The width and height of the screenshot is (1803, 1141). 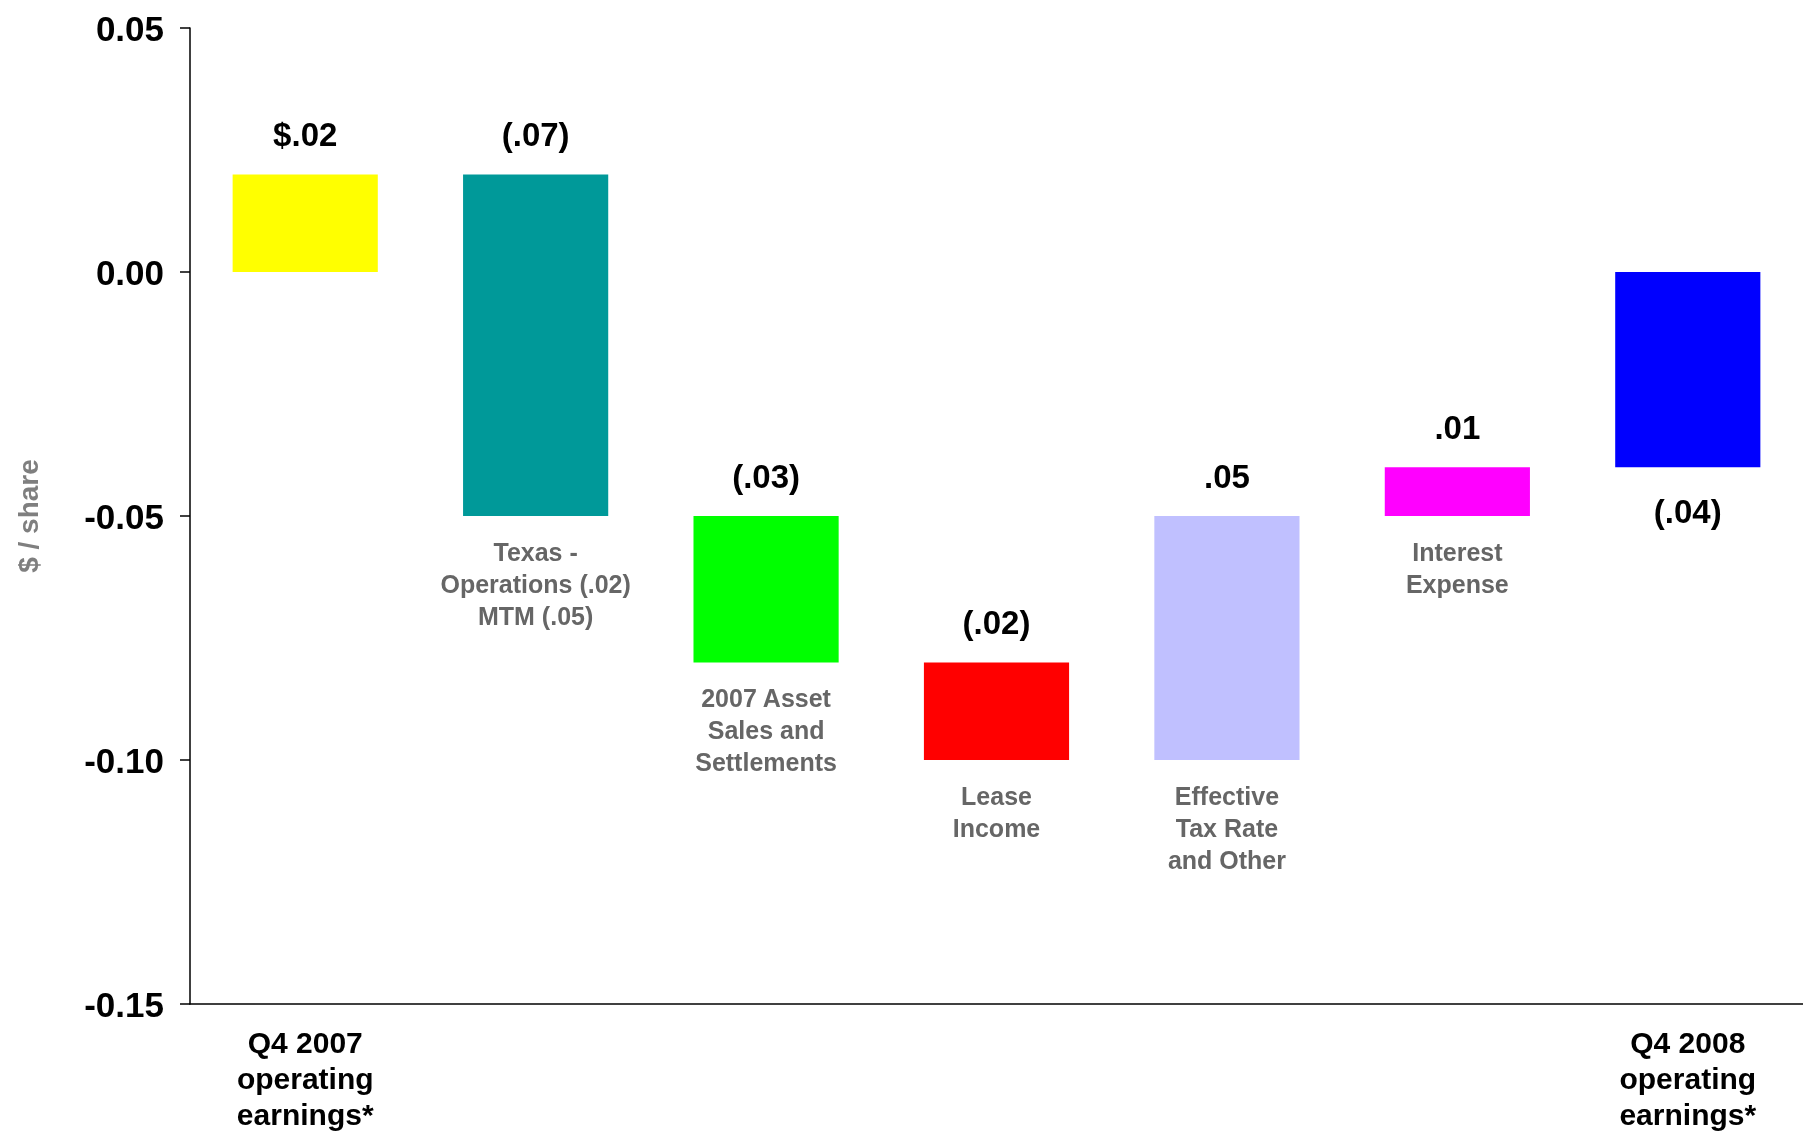 What do you see at coordinates (535, 134) in the screenshot?
I see `data-label: (.07)` at bounding box center [535, 134].